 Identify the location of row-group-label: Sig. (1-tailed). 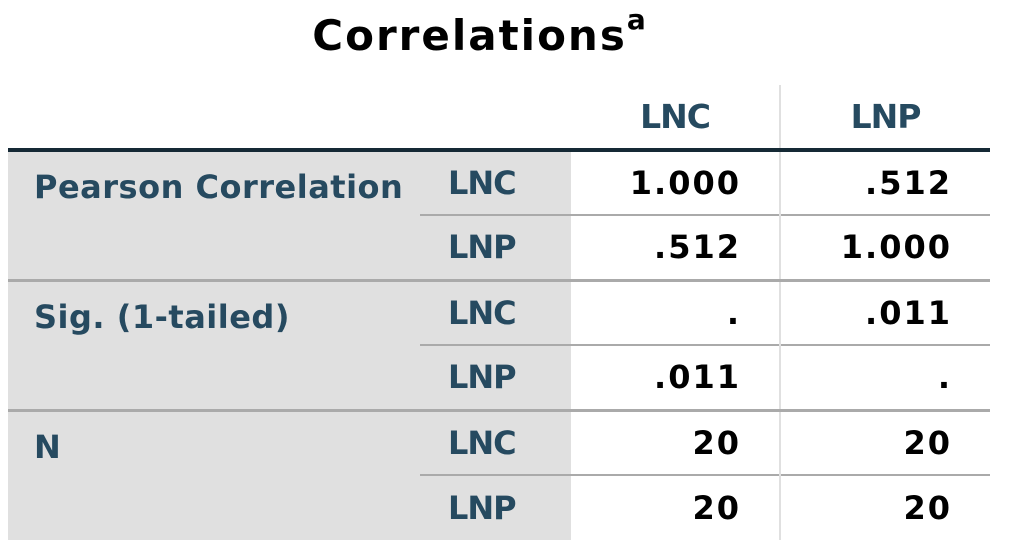
(214, 344).